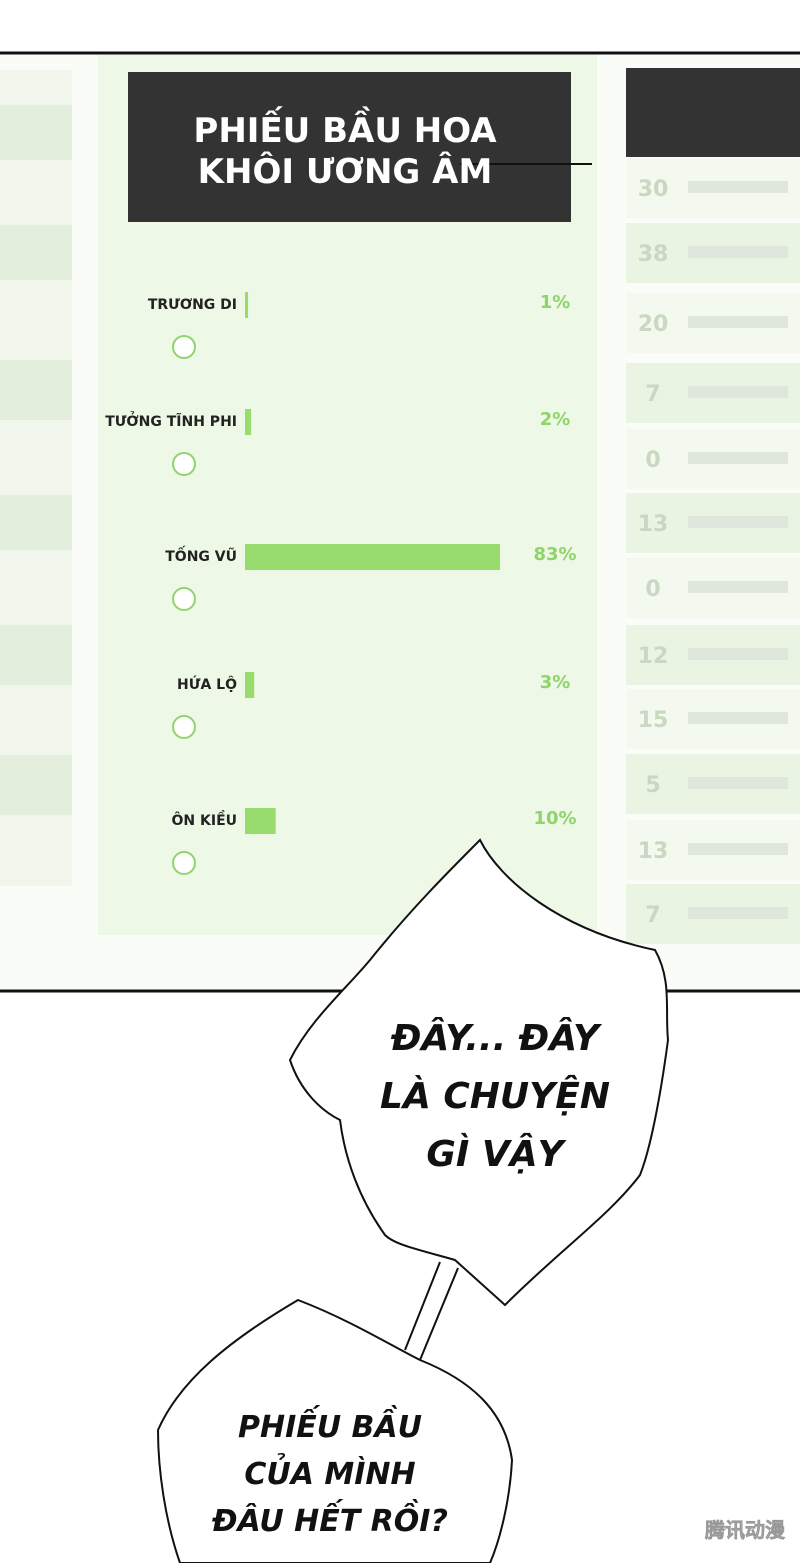  Describe the element at coordinates (36, 478) in the screenshot. I see `left-column` at that location.